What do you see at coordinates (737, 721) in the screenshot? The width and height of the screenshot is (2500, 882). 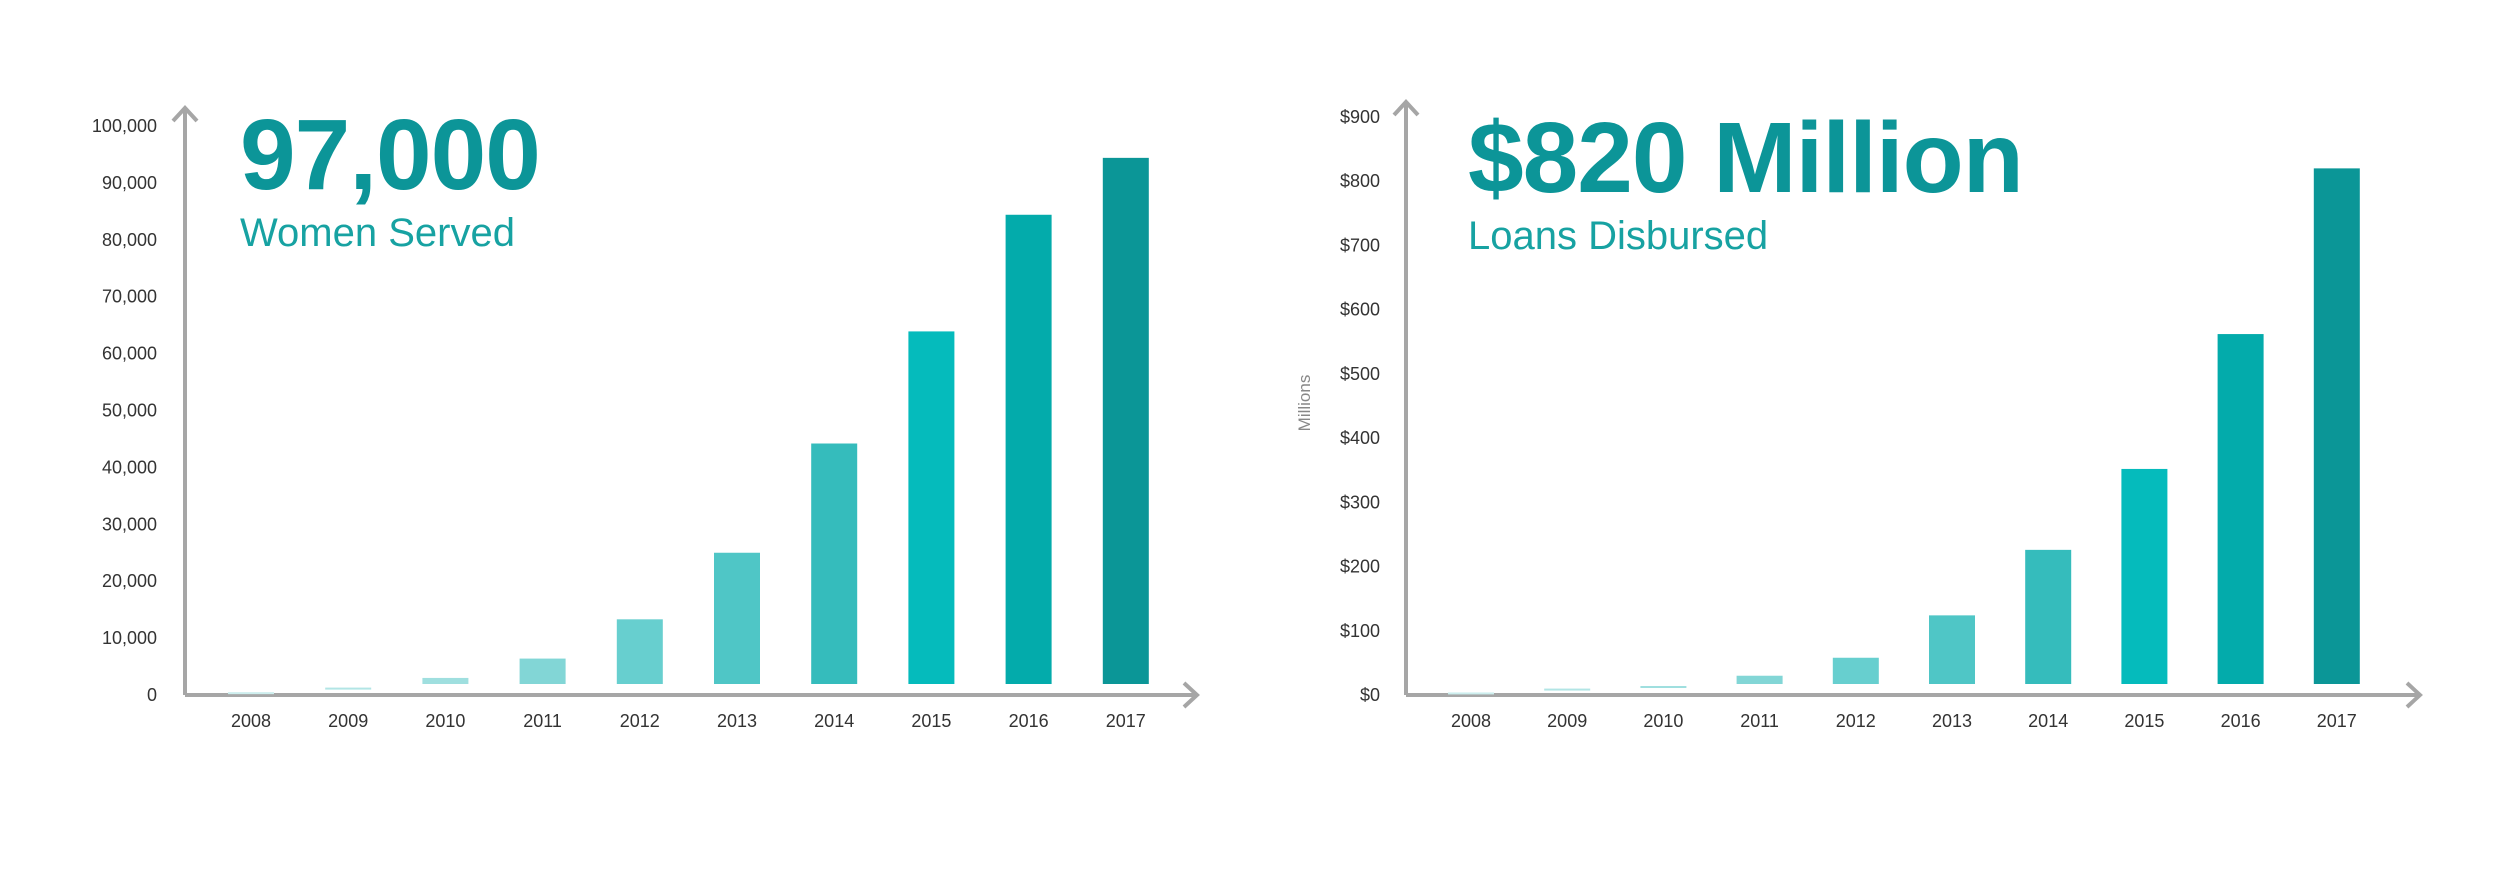 I see `women-served-x-tick-label: 2013` at bounding box center [737, 721].